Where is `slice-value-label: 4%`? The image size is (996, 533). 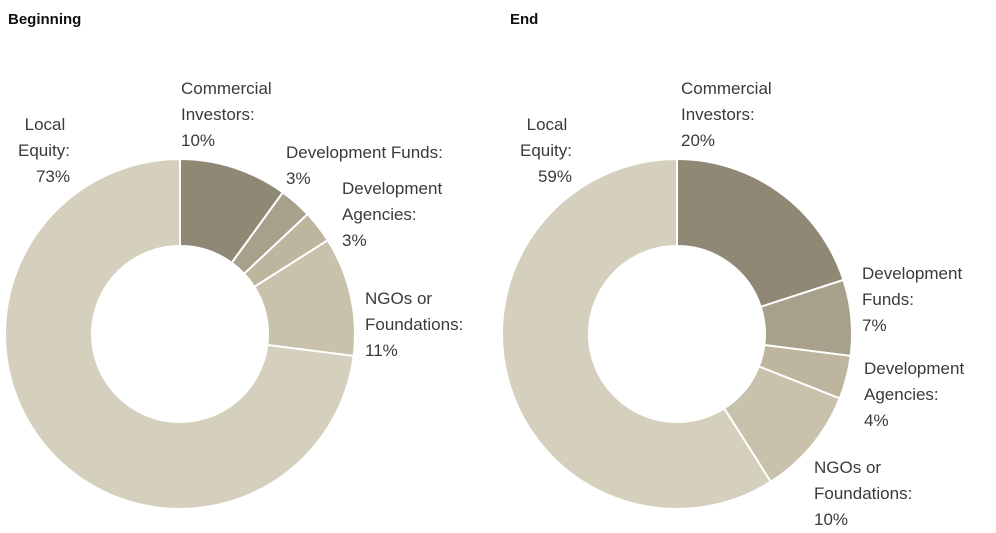
slice-value-label: 4% is located at coordinates (876, 420).